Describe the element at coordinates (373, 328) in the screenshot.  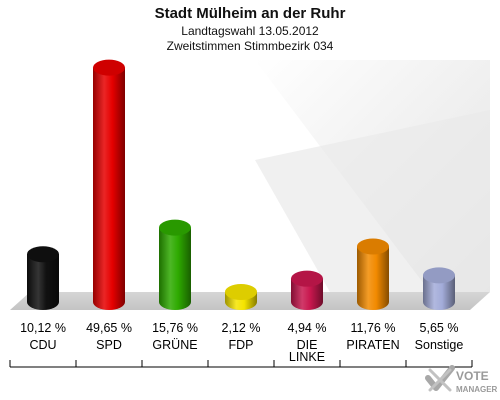
I see `value-label-piraten: 11,76 %` at that location.